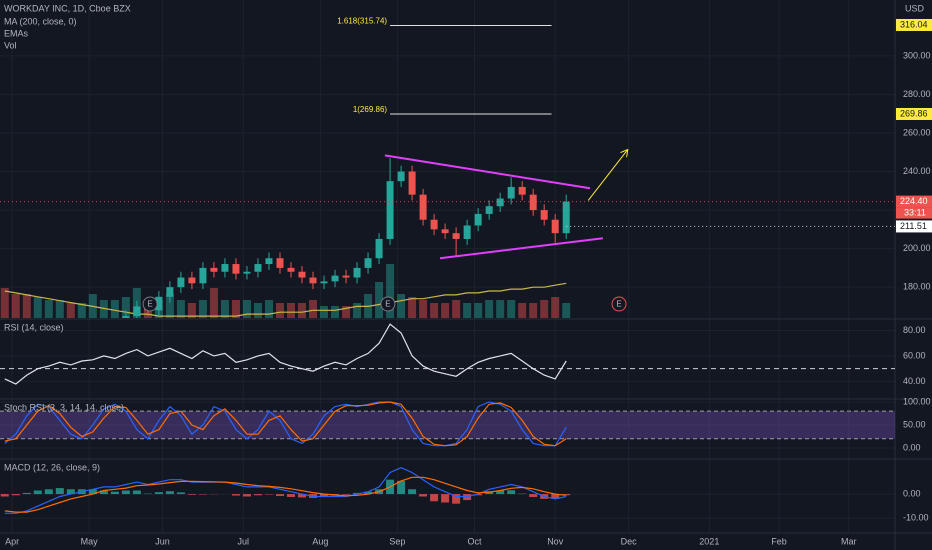 This screenshot has width=932, height=550. I want to click on x-tick-label: Apr, so click(12, 541).